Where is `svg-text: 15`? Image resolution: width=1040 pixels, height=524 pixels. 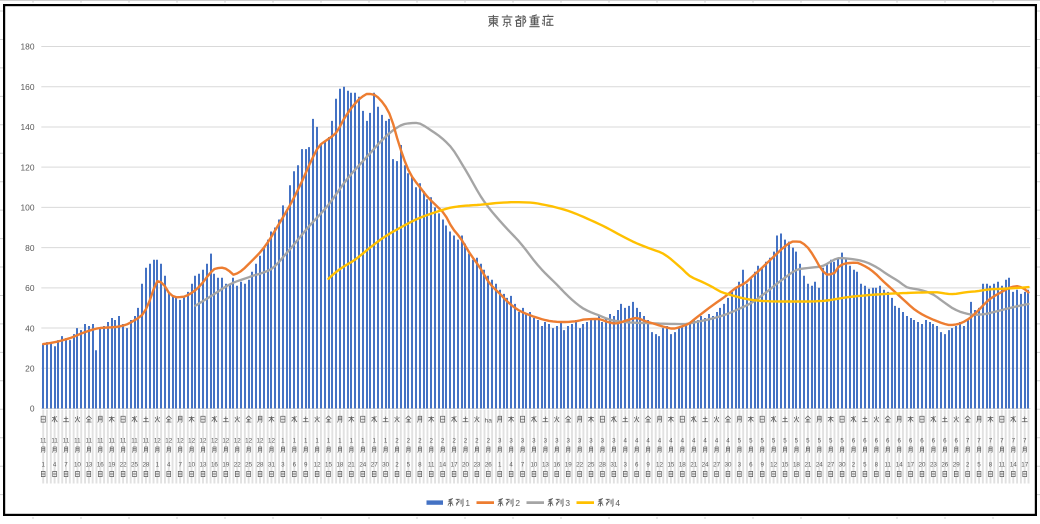
svg-text: 15 is located at coordinates (670, 464).